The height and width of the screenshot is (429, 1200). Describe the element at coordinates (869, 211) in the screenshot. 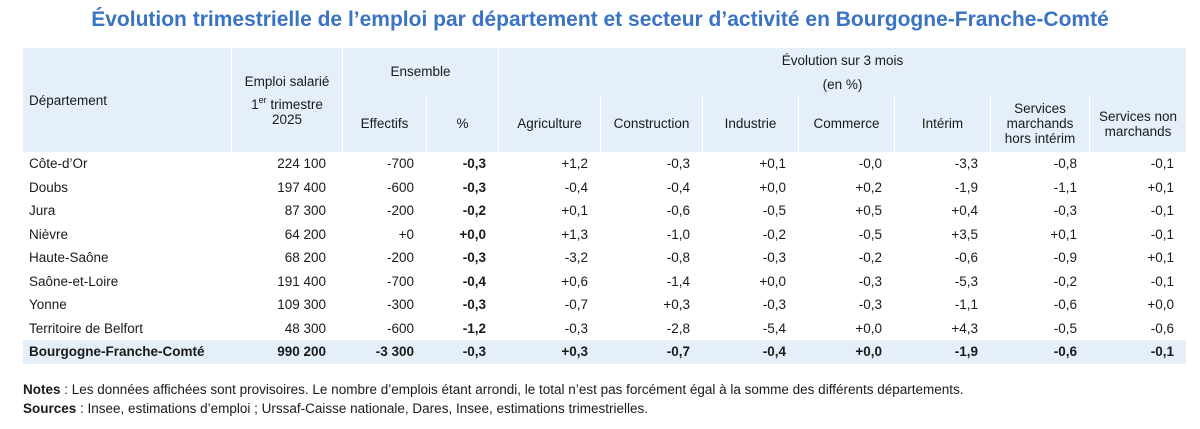

I see `cell-commerce: +0,5` at that location.